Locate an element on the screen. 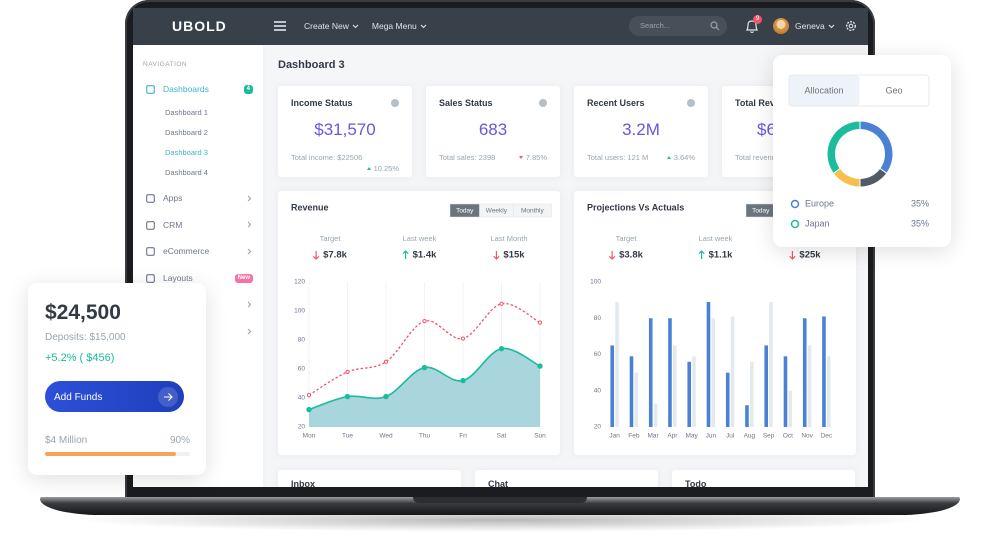  notification-bell is located at coordinates (752, 27).